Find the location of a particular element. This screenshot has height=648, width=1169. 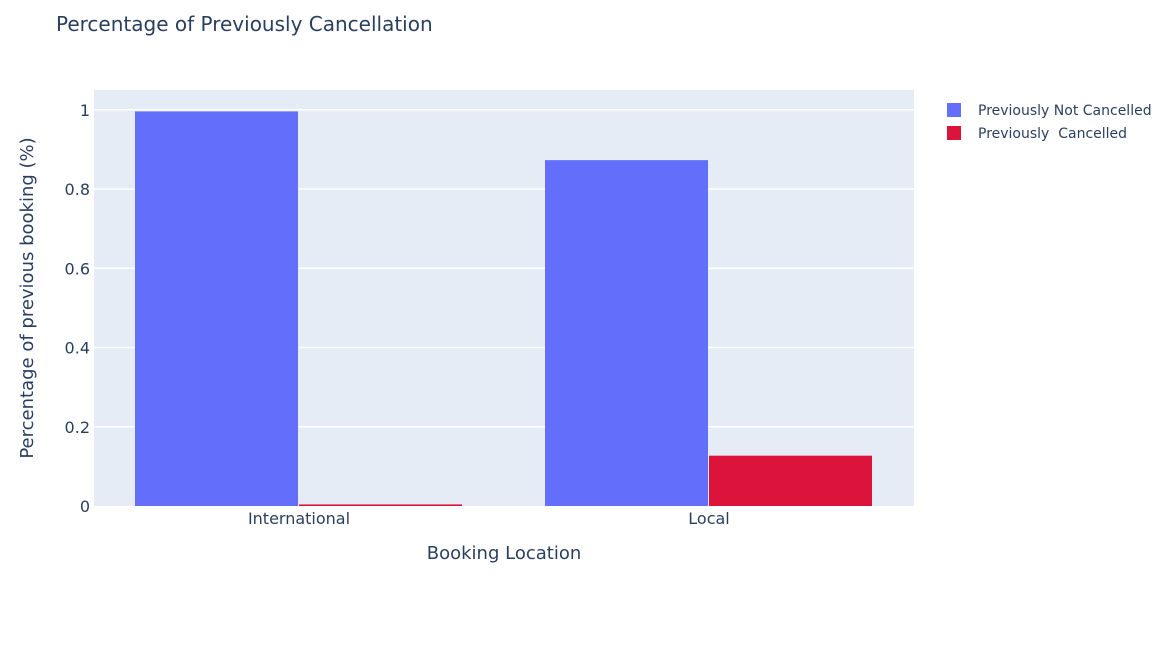

y-tick-label: 1 is located at coordinates (85, 110).